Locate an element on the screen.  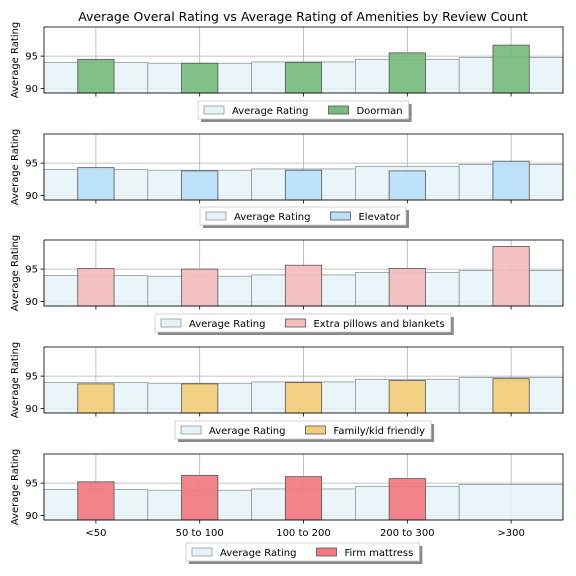
legend-label-amenity: Elevator is located at coordinates (379, 217).